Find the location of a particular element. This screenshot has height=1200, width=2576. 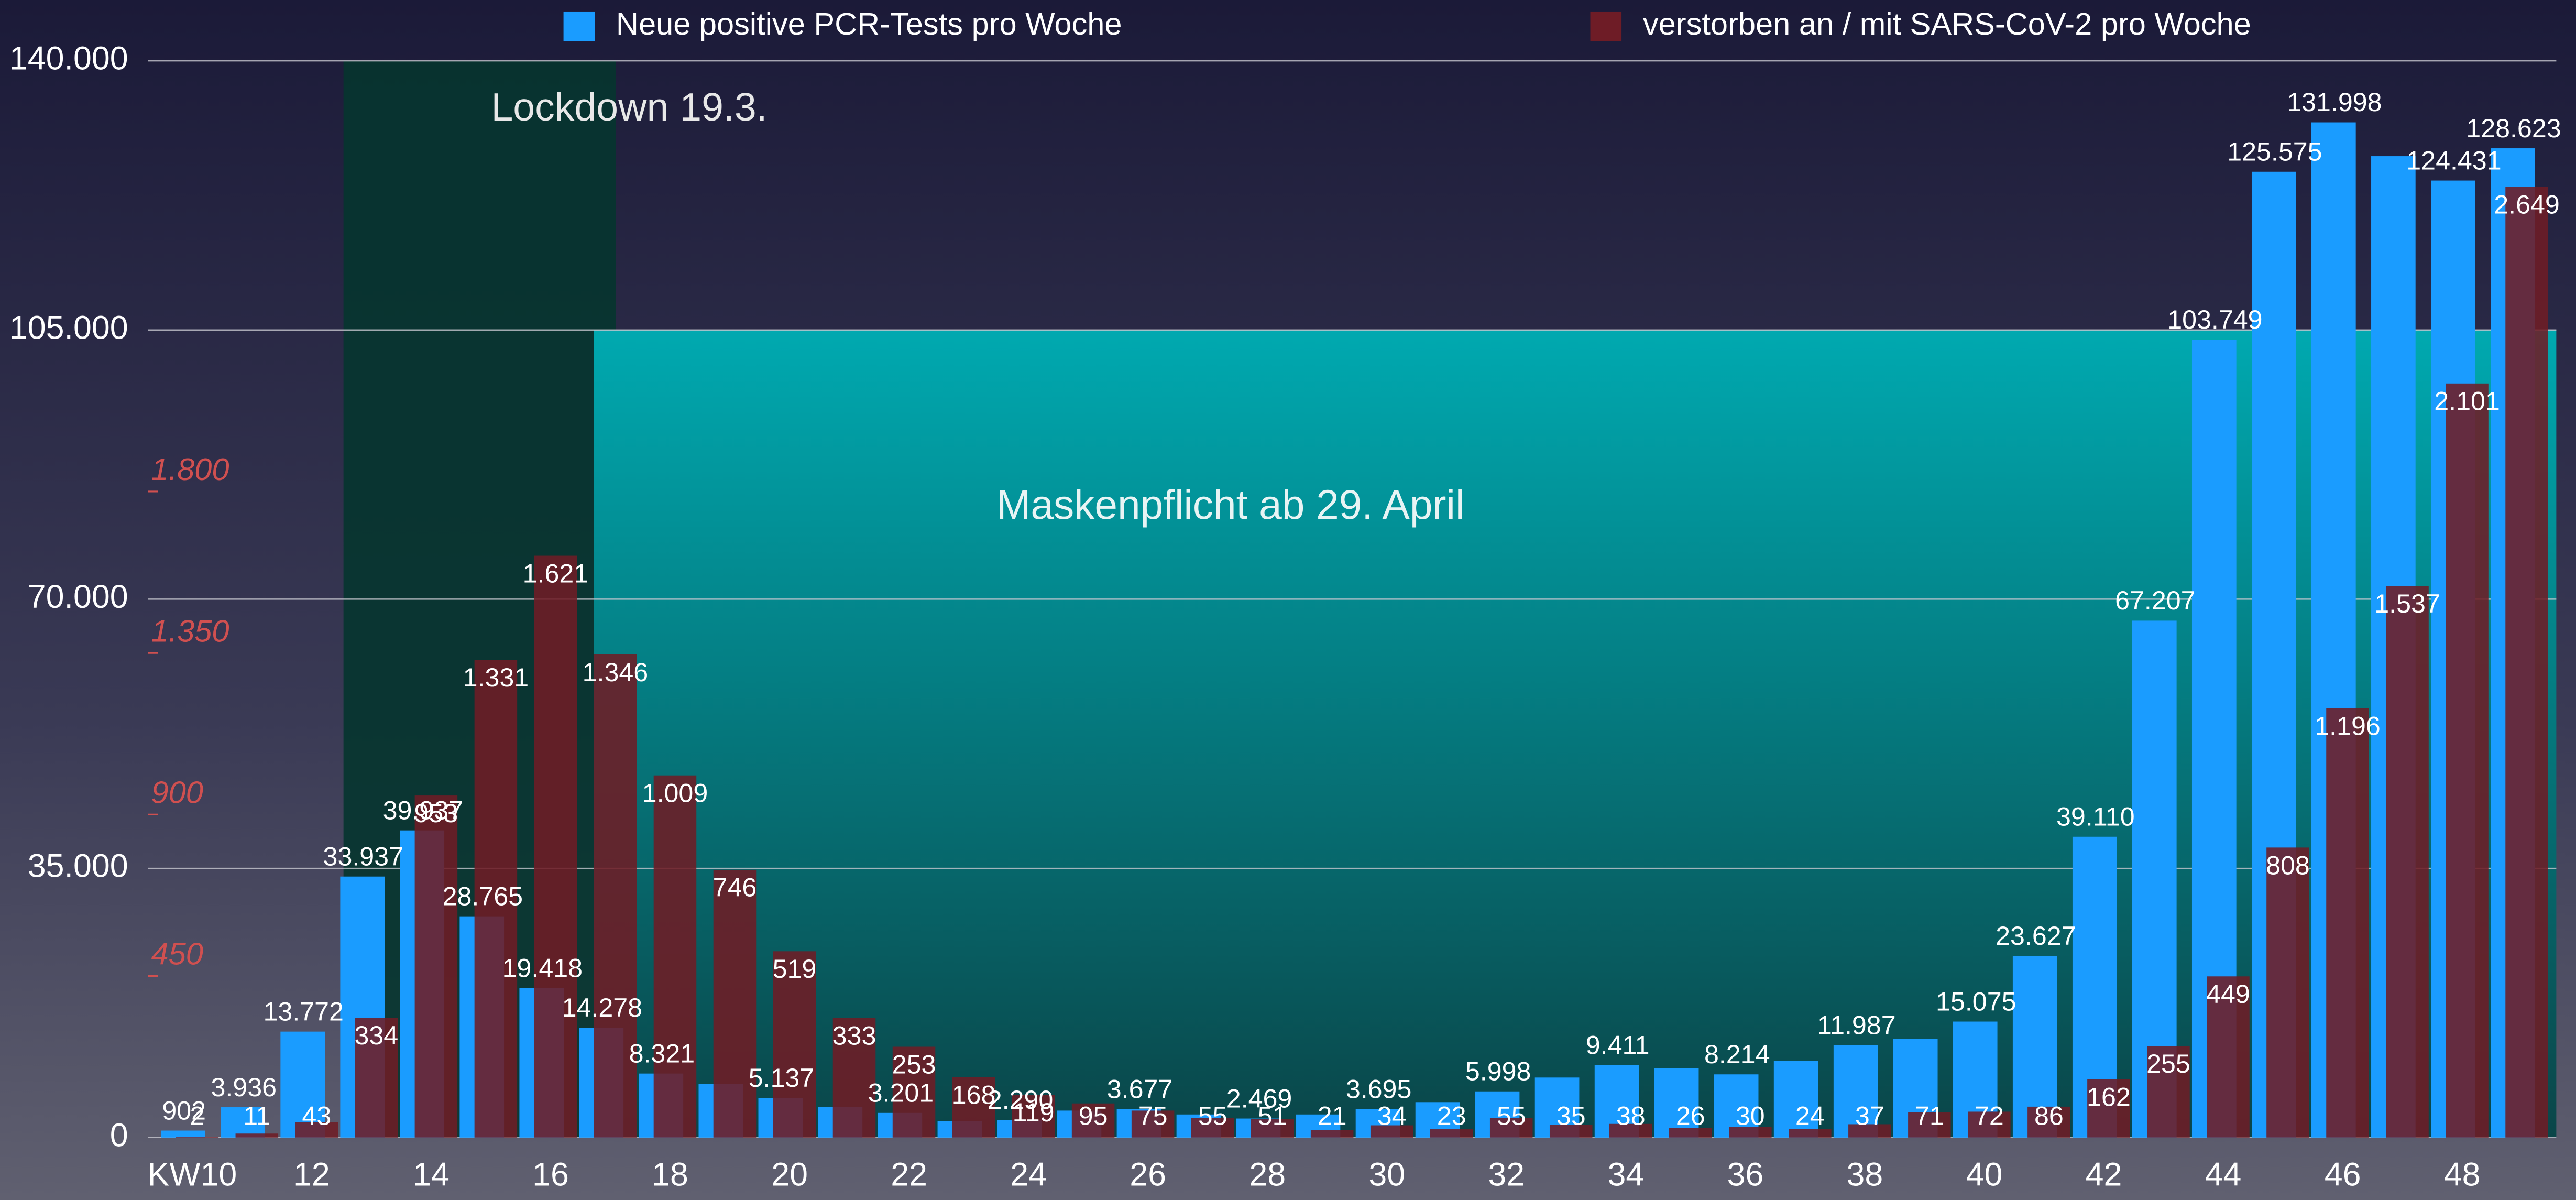

data-label: 37 is located at coordinates (1869, 1115).